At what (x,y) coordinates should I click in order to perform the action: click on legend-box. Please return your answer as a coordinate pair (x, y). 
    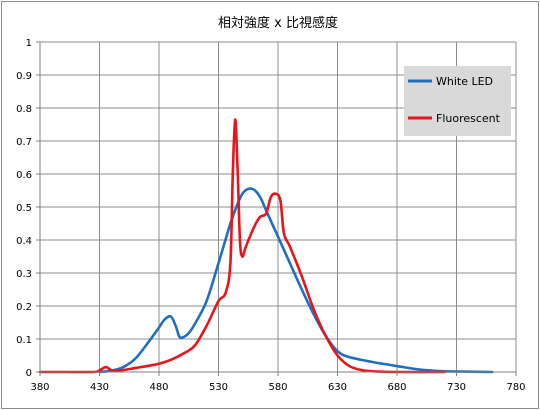
    Looking at the image, I should click on (457, 101).